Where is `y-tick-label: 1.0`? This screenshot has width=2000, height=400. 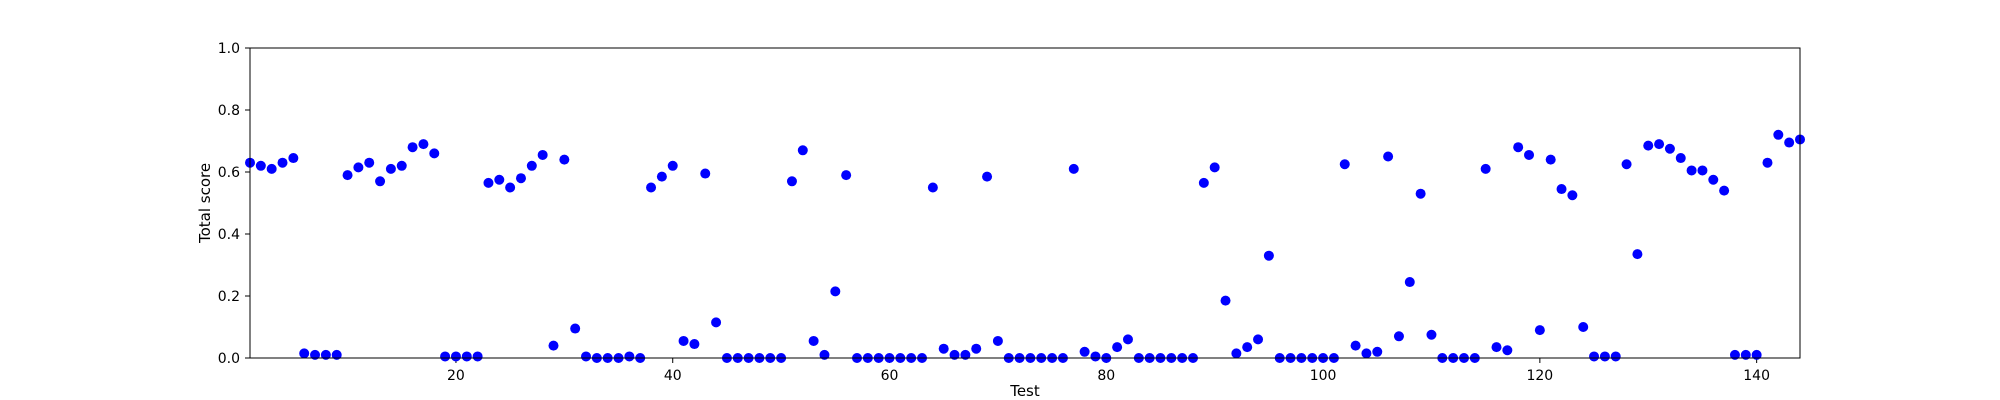
y-tick-label: 1.0 is located at coordinates (229, 49).